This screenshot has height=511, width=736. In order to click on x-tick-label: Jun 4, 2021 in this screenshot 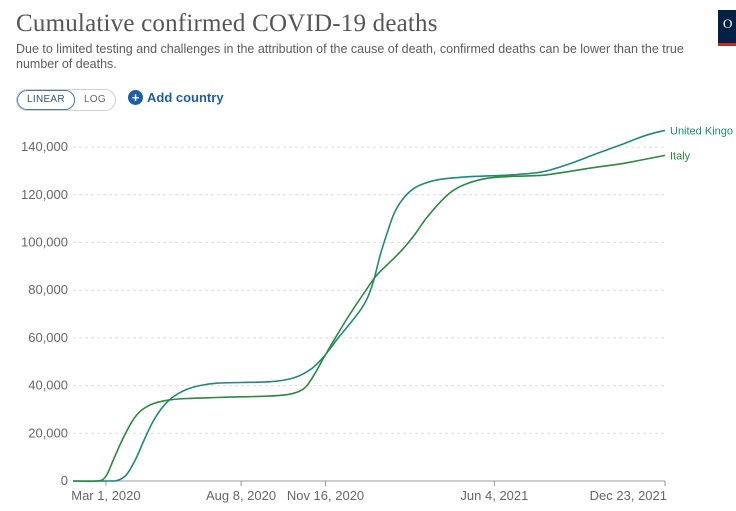, I will do `click(494, 495)`.